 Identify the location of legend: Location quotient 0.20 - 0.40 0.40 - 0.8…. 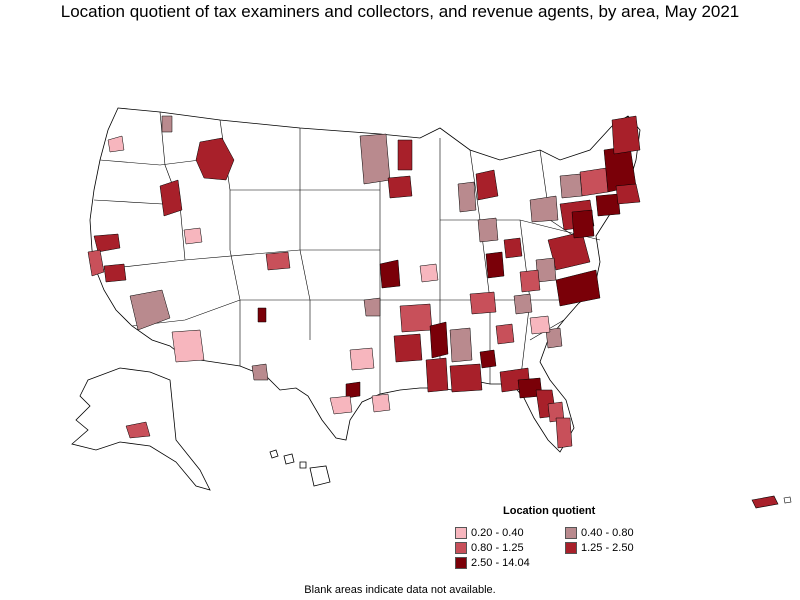
(575, 537).